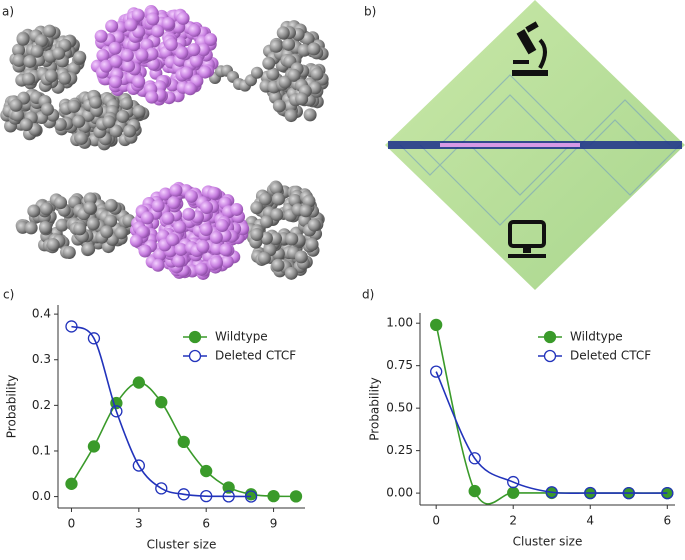  I want to click on y-tick-label: 0.25, so click(399, 450).